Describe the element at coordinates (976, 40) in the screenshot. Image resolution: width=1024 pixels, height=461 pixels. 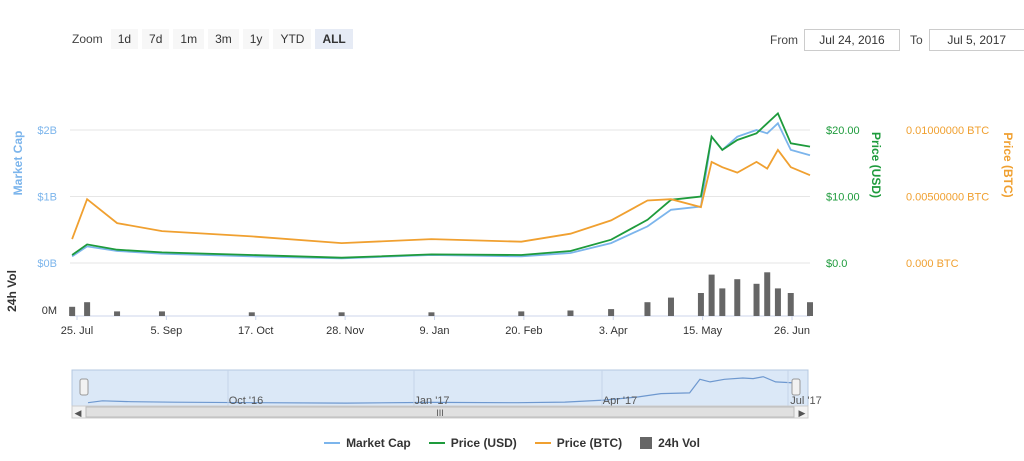
I see `to-date-input: Jul 5, 2017` at that location.